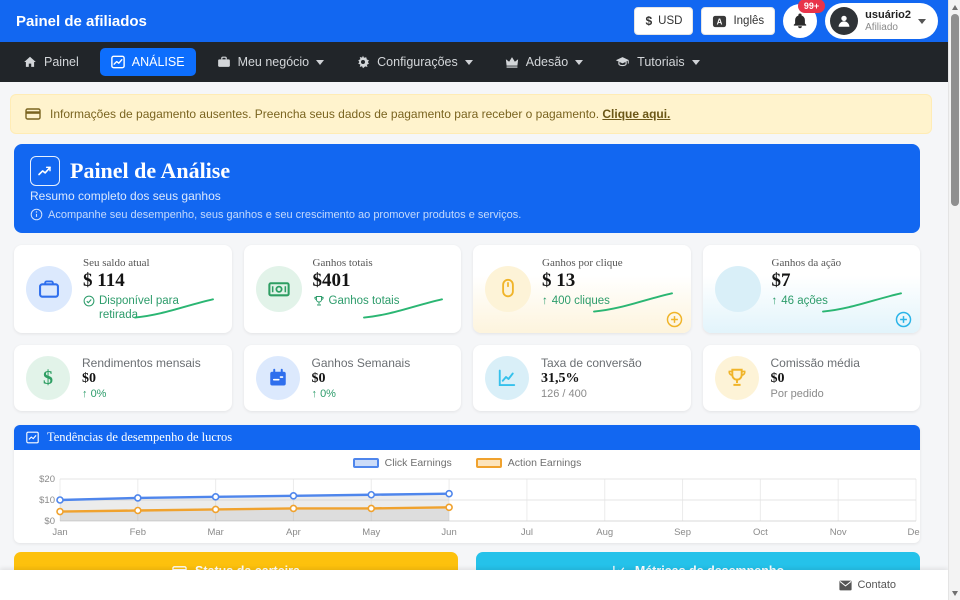 The height and width of the screenshot is (600, 960). Describe the element at coordinates (806, 263) in the screenshot. I see `stat-label: Ganhos da ação` at that location.